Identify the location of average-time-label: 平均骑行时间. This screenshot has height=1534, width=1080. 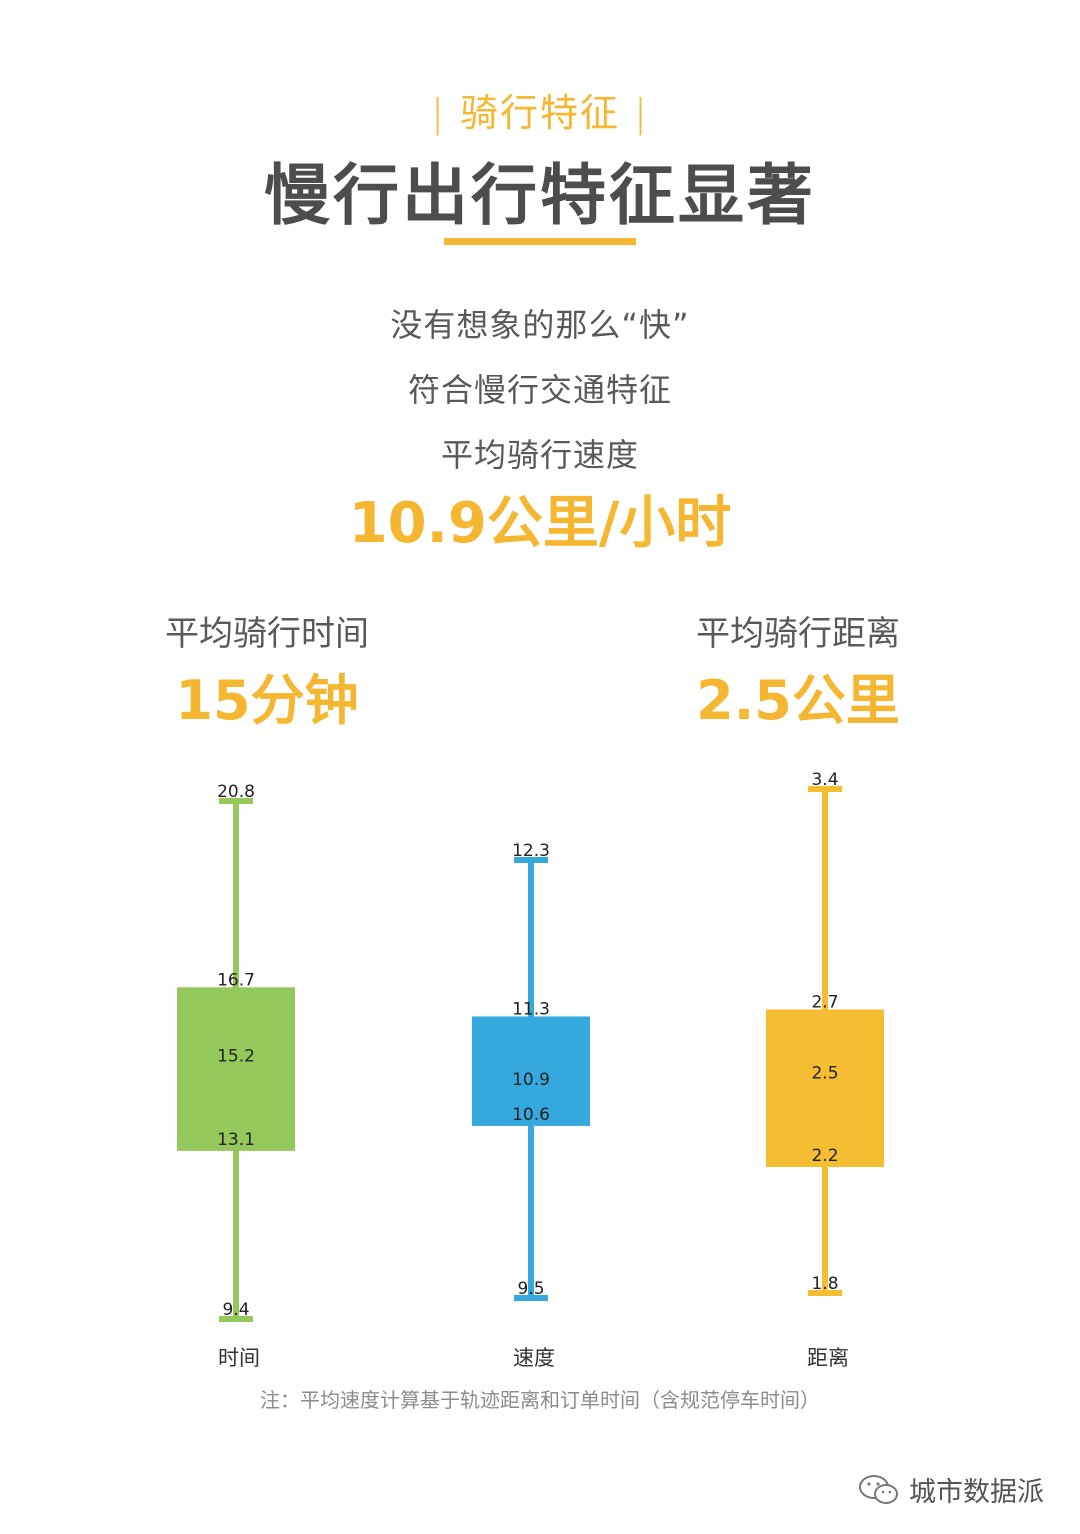
(267, 634).